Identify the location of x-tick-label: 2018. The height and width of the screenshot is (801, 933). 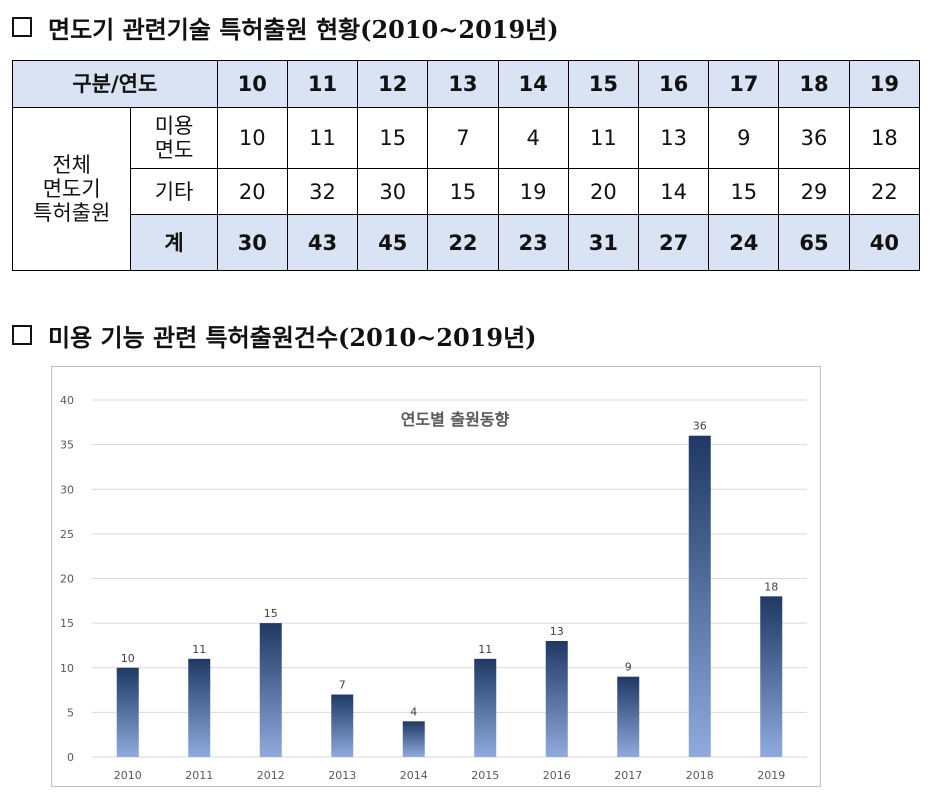
(700, 775).